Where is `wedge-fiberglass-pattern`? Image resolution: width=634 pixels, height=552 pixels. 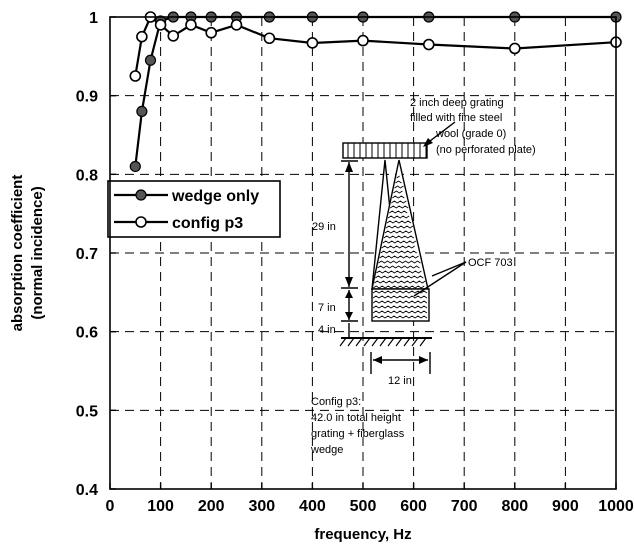
wedge-fiberglass-pattern is located at coordinates (400, 247).